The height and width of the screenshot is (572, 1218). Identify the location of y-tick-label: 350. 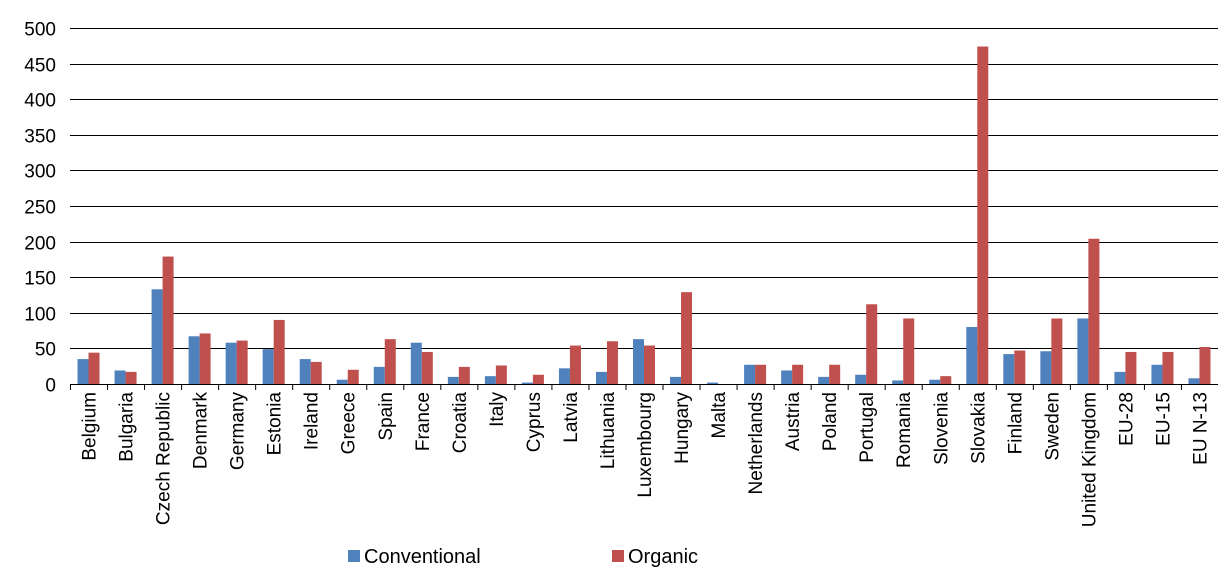
(40, 137).